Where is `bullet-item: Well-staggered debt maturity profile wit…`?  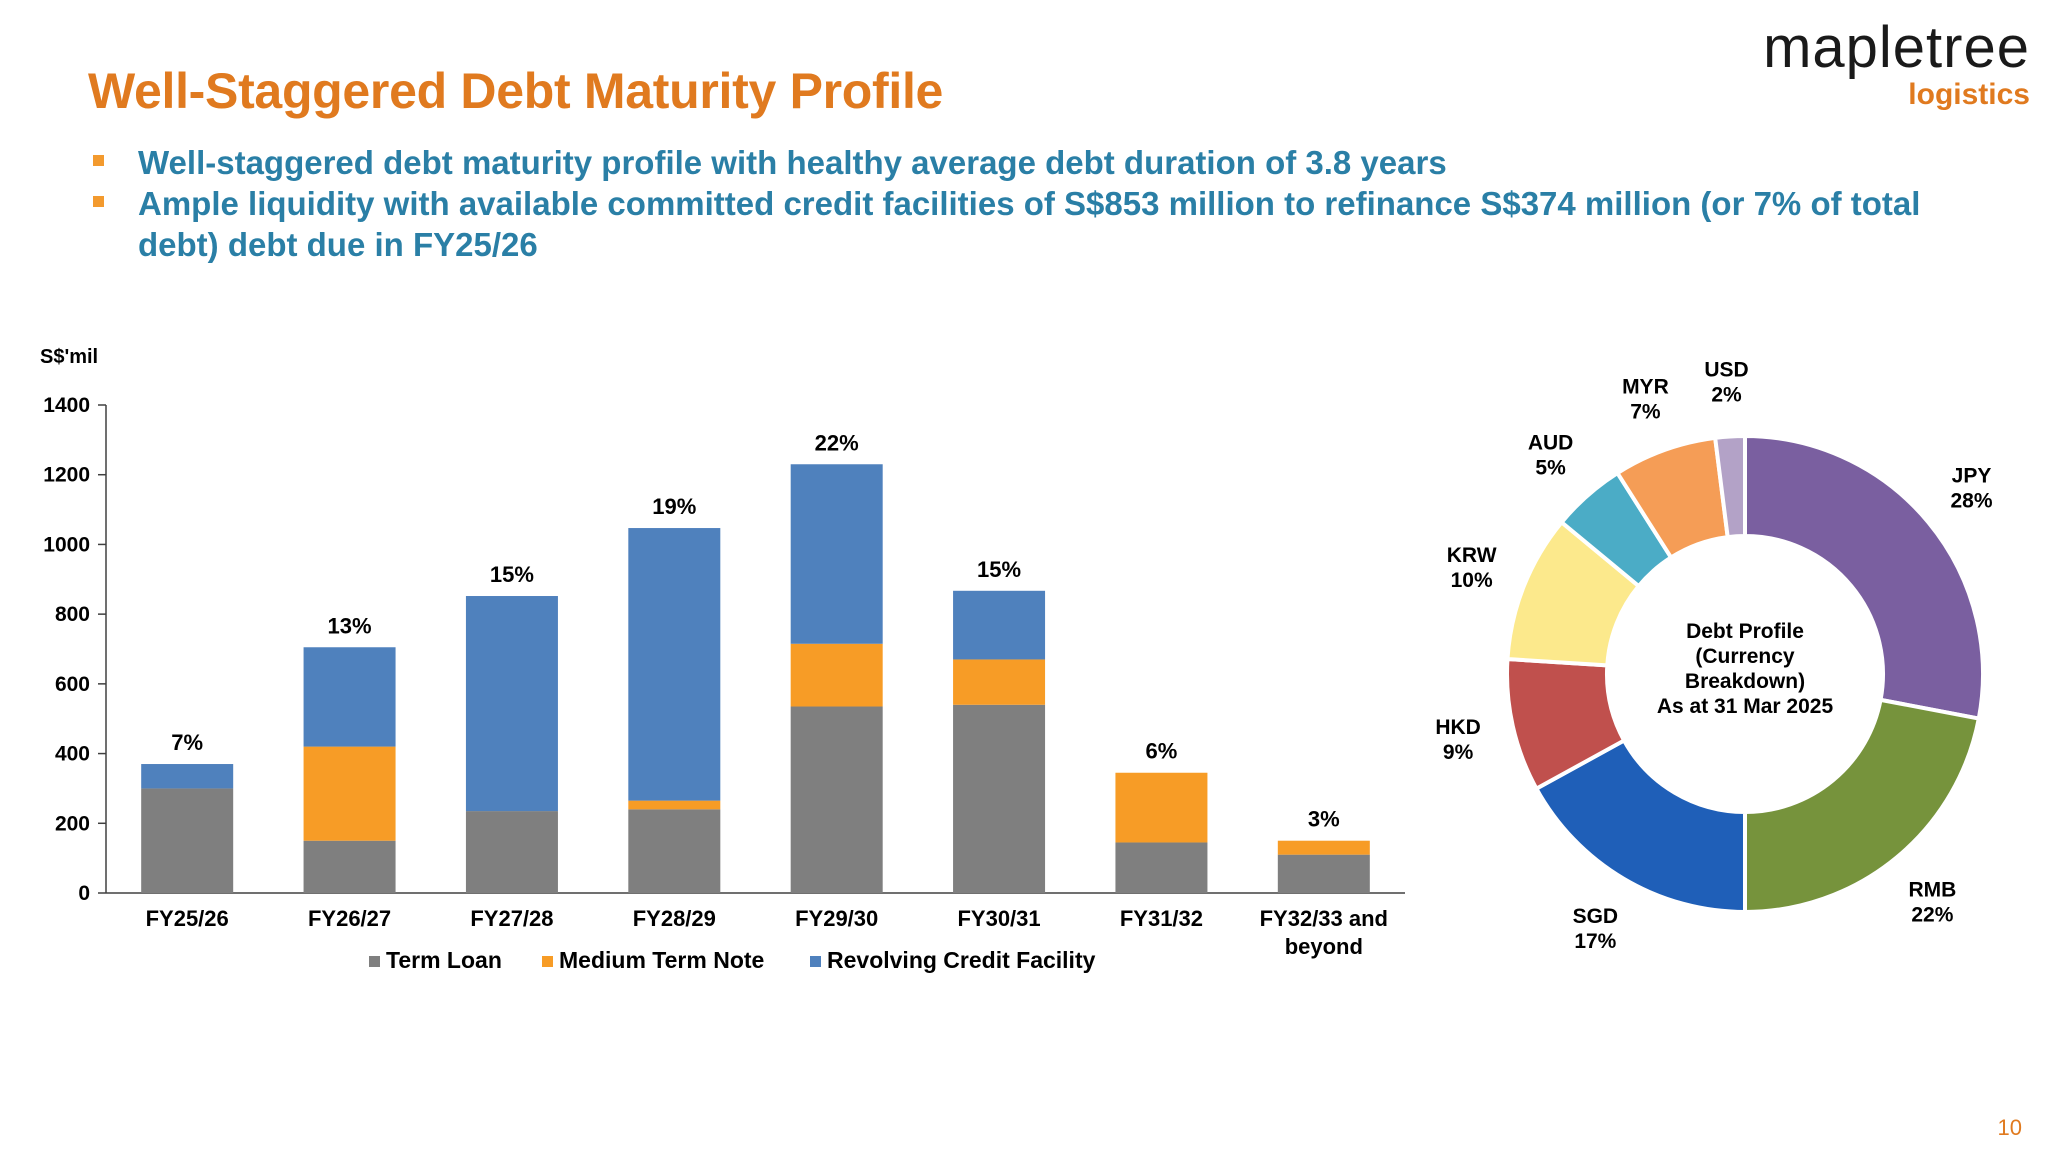
bullet-item: Well-staggered debt maturity profile wit… is located at coordinates (1018, 162).